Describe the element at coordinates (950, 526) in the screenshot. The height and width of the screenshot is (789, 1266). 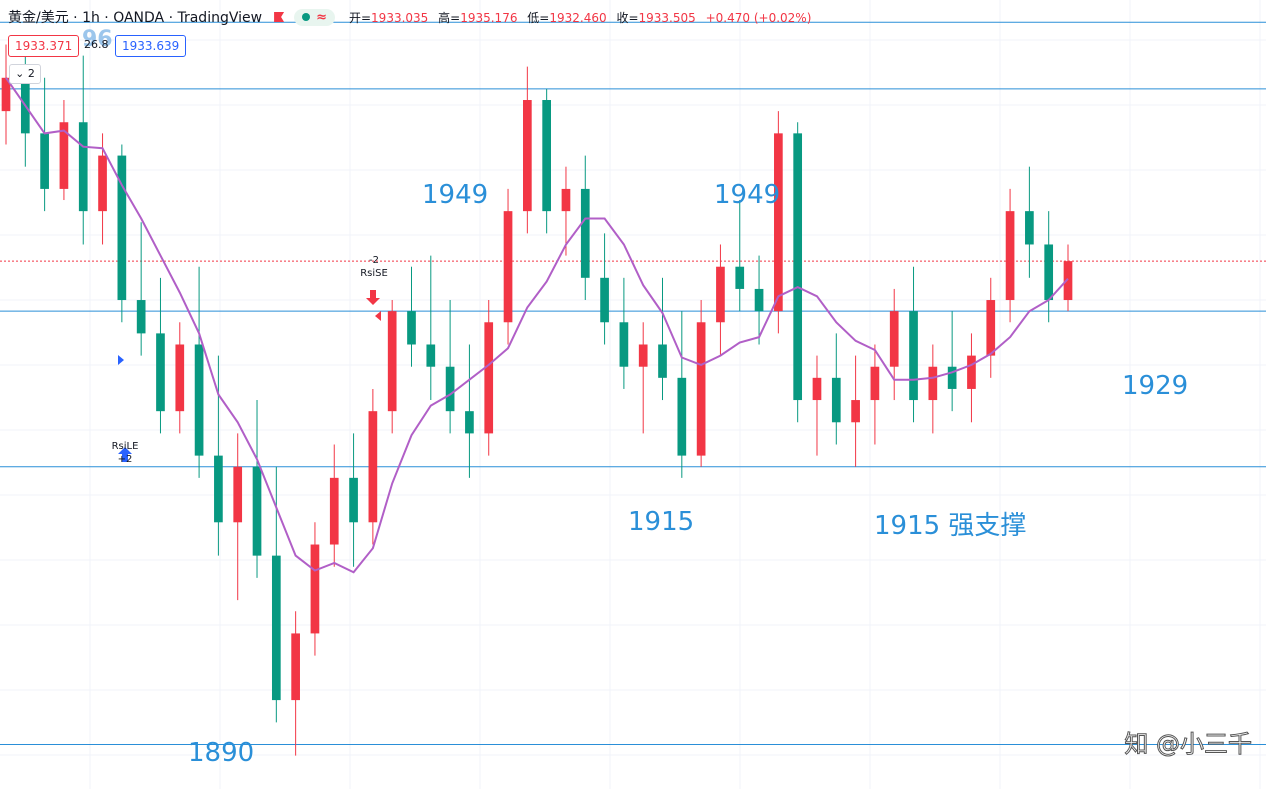
I see `level-label-1915-strong-support: 1915 强支撑` at that location.